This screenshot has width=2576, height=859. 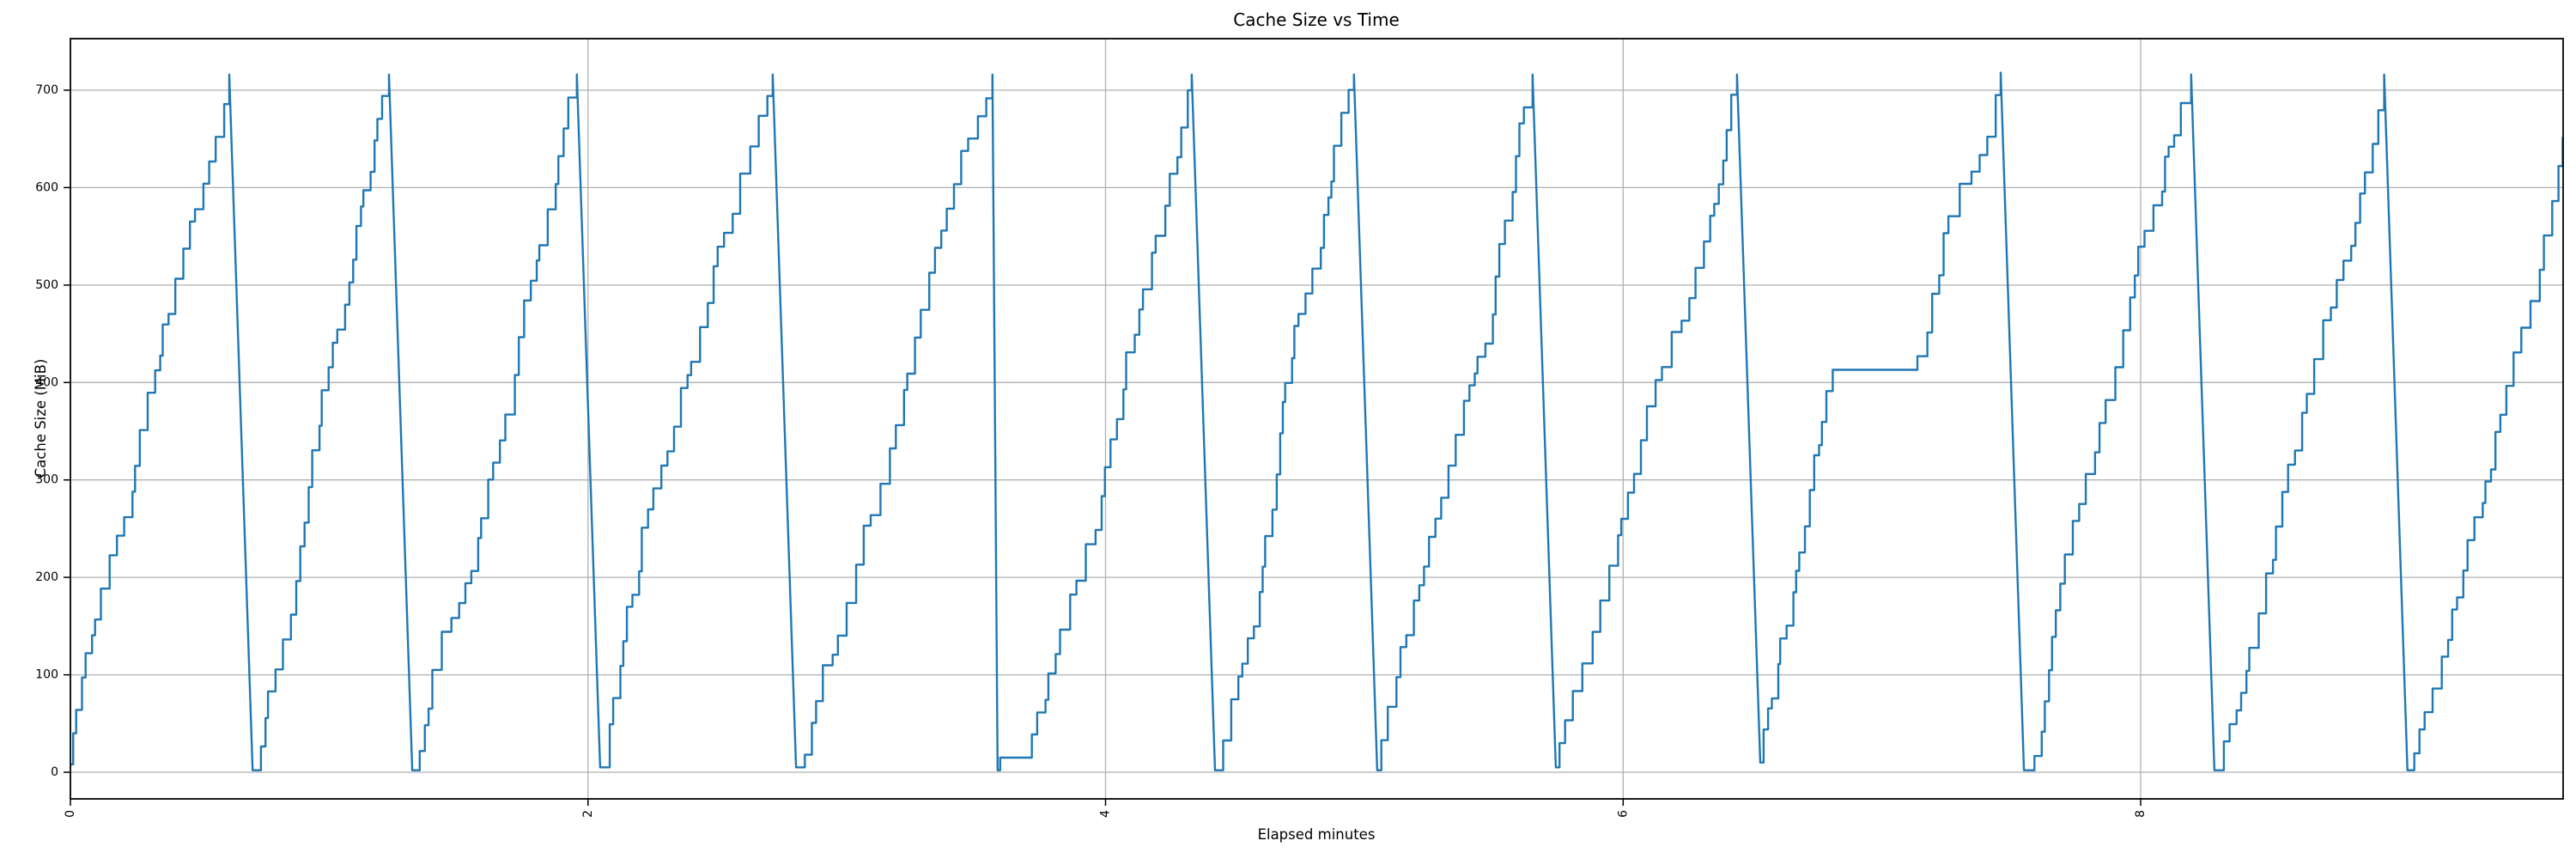 What do you see at coordinates (2141, 814) in the screenshot?
I see `x-tick-label: 8` at bounding box center [2141, 814].